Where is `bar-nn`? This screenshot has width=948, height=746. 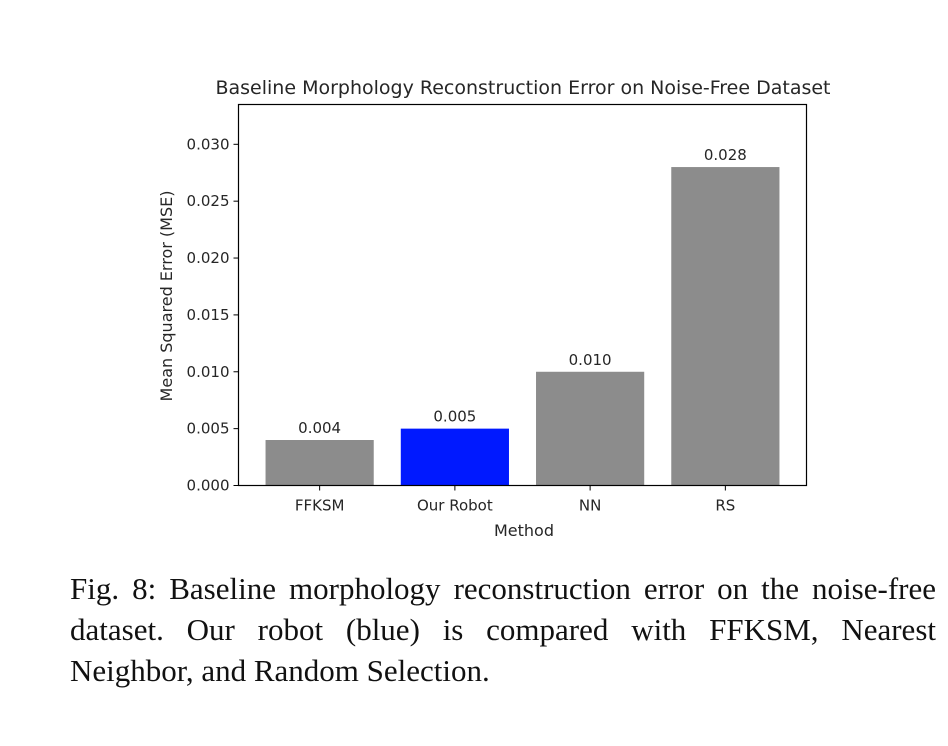 bar-nn is located at coordinates (590, 428).